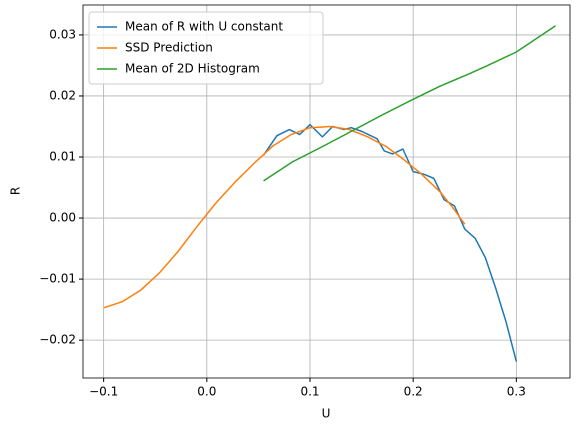 The height and width of the screenshot is (432, 587). I want to click on y-tick-label: 0.01, so click(62, 157).